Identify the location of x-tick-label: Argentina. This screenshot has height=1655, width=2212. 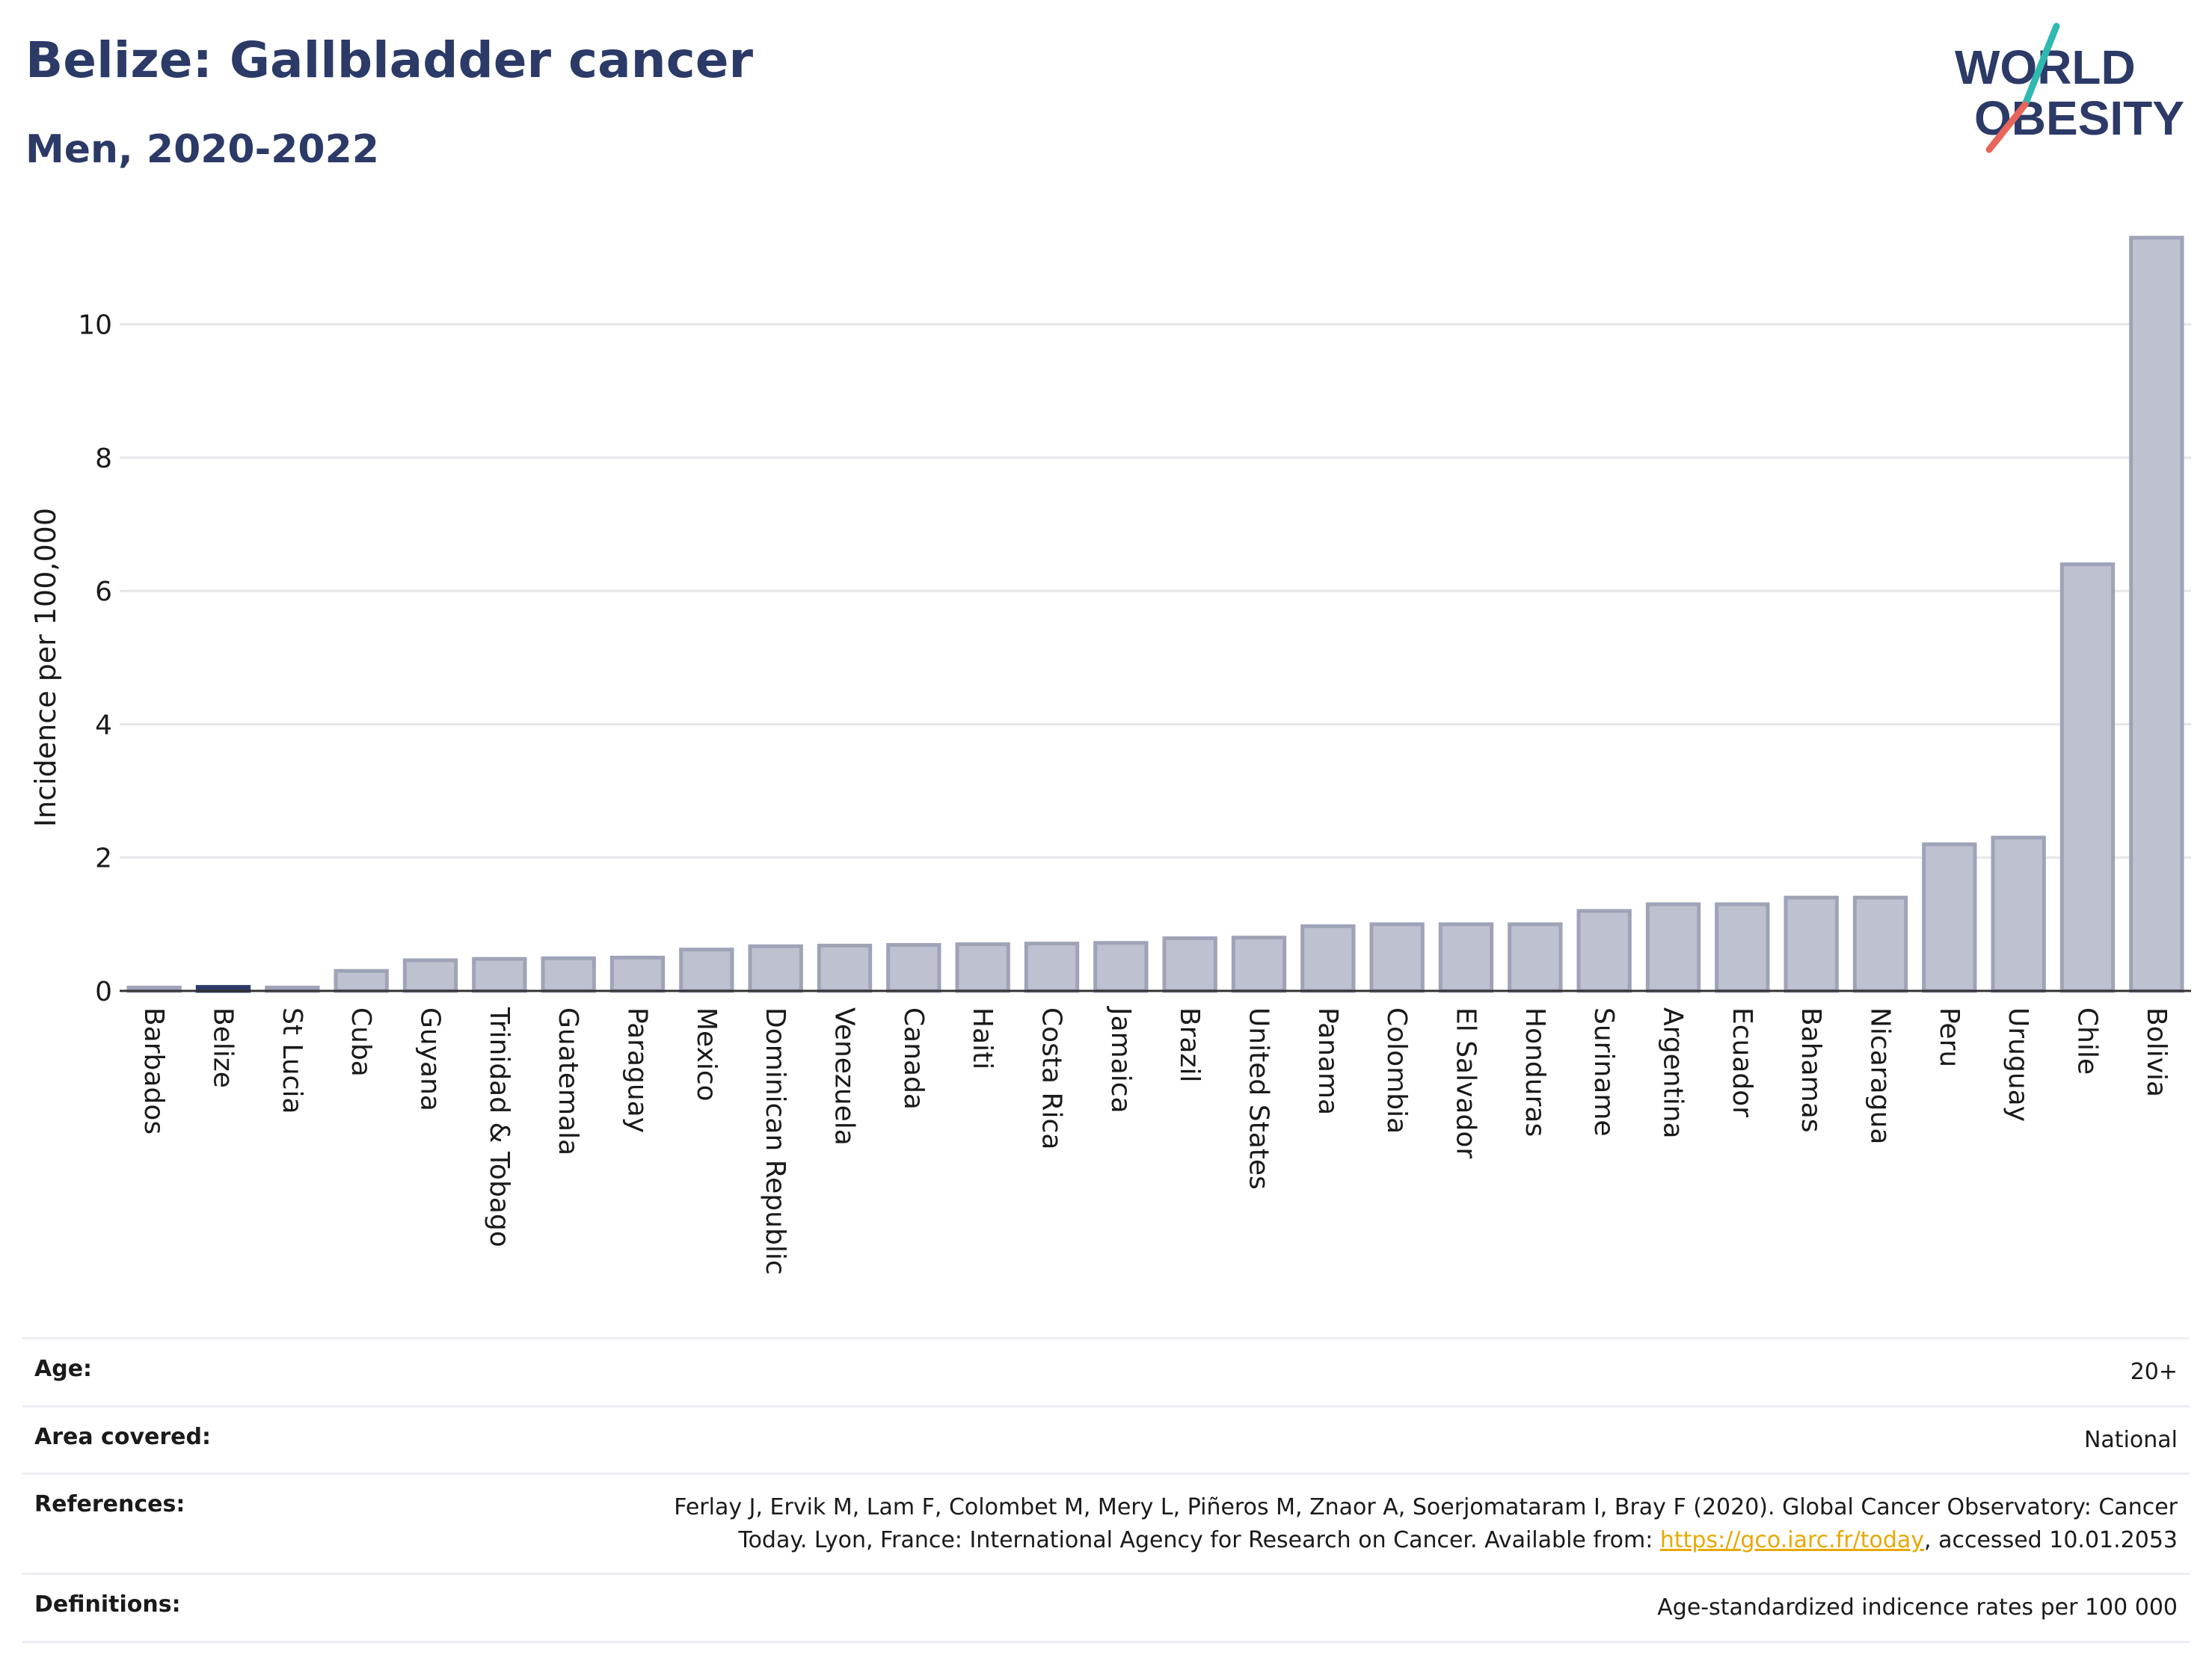
(1673, 1073).